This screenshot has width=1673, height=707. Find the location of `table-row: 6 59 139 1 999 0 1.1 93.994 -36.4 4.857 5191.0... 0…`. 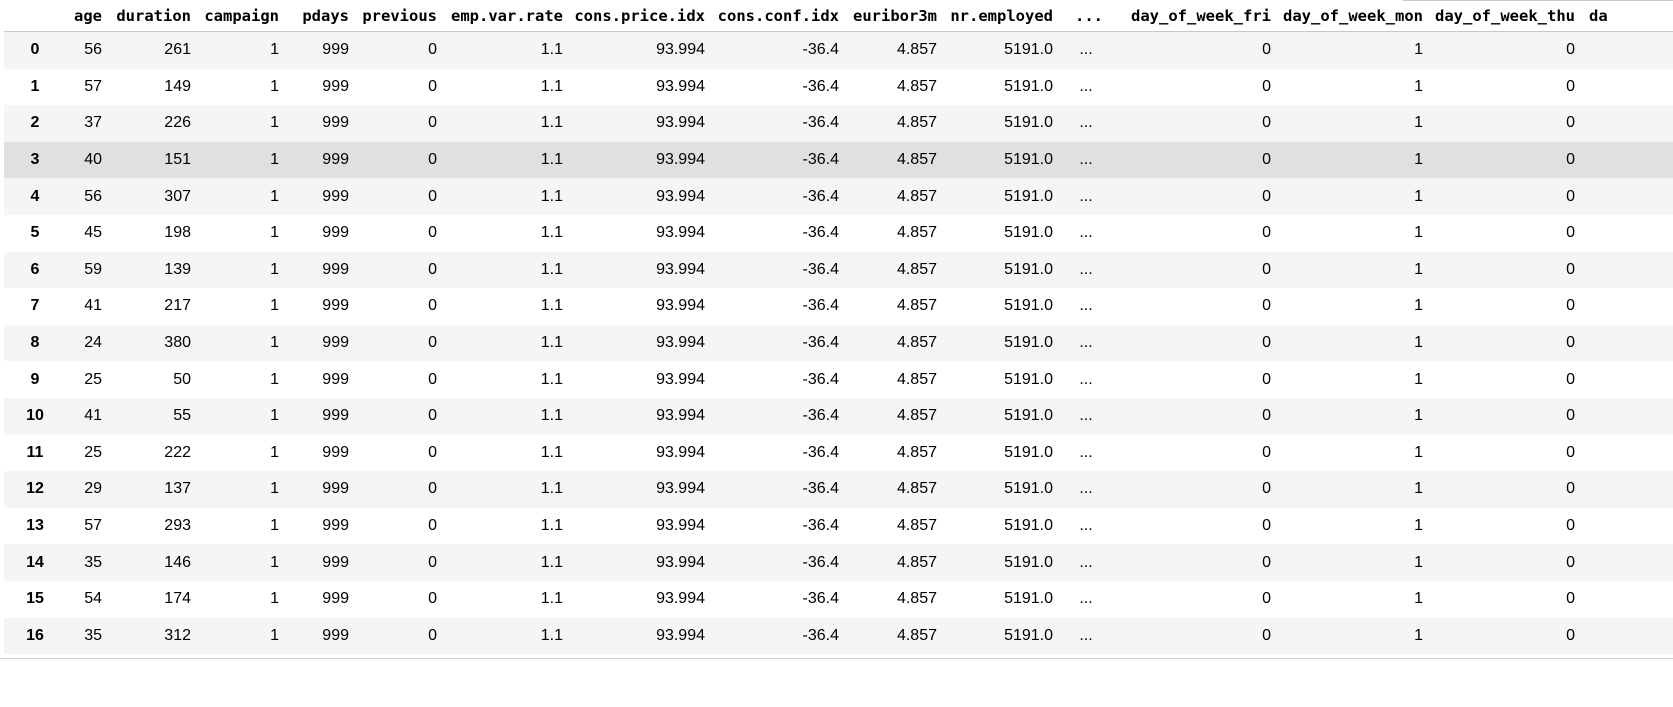

table-row: 6 59 139 1 999 0 1.1 93.994 -36.4 4.857 5191.0... 0… is located at coordinates (838, 270).